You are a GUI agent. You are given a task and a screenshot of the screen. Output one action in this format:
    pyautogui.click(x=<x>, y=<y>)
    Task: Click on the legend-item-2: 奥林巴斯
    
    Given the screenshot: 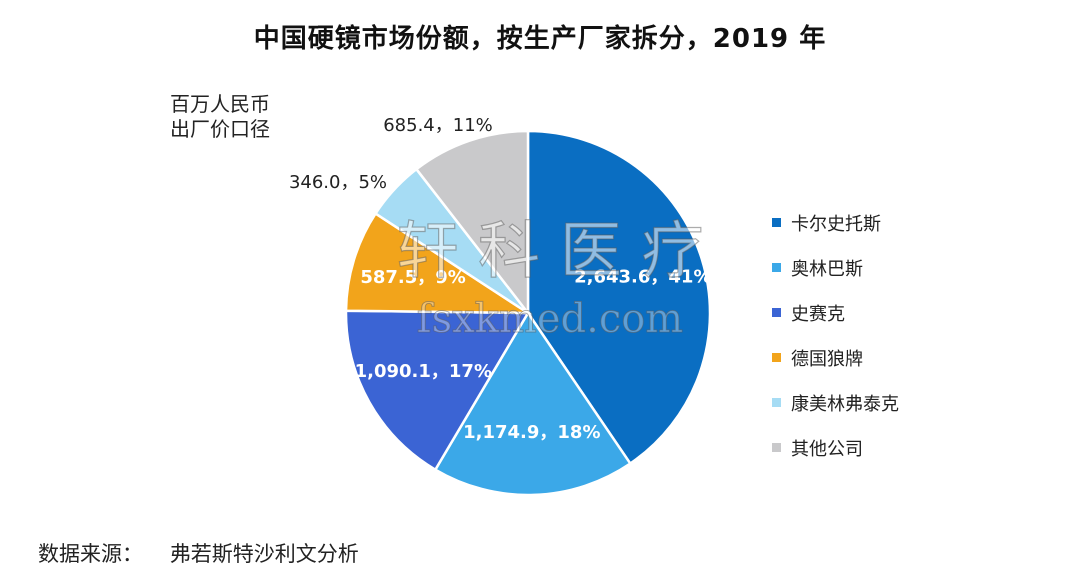 What is the action you would take?
    pyautogui.click(x=835, y=267)
    